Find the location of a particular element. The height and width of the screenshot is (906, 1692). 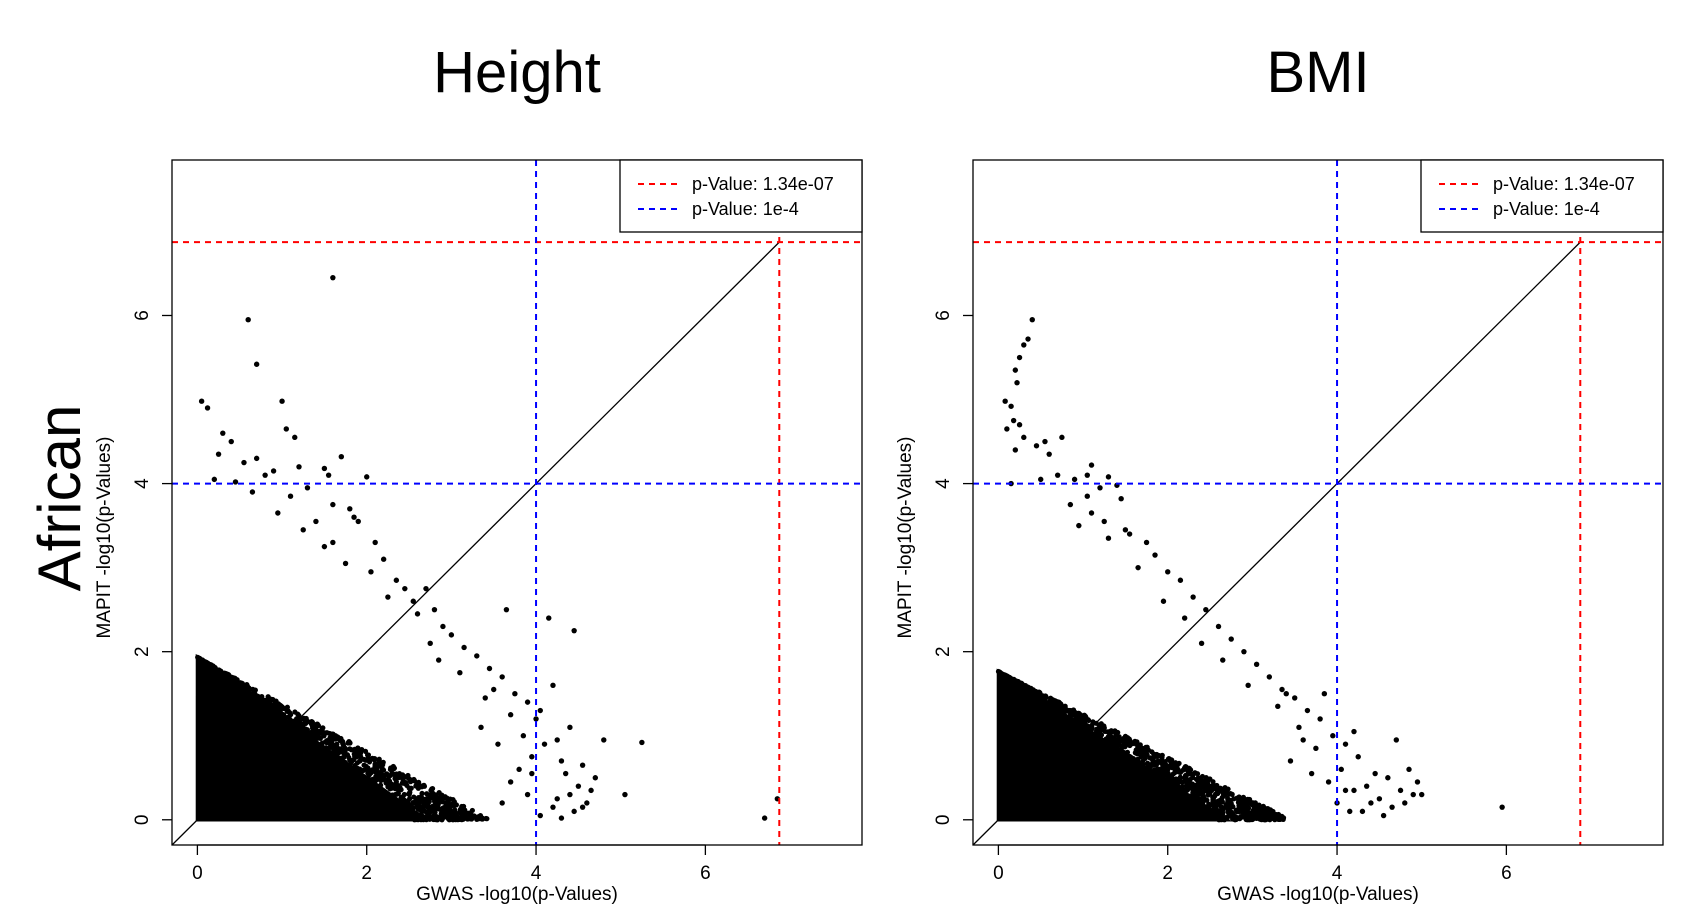

legend-label: p-Value: 1.34e-07 is located at coordinates (763, 184).